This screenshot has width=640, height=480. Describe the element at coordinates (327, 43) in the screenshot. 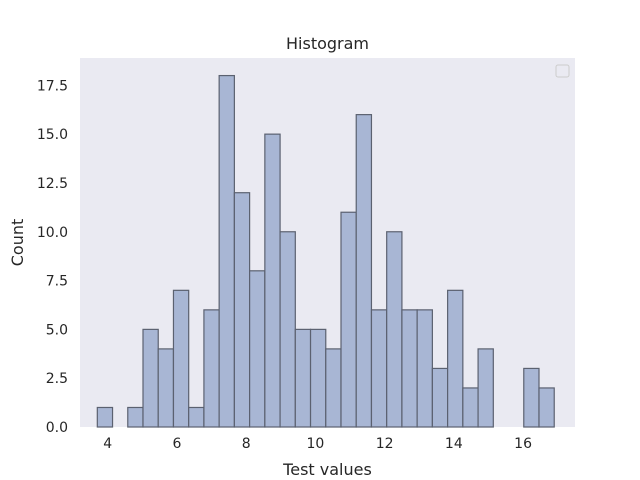

I see `chart-title: Histogram` at that location.